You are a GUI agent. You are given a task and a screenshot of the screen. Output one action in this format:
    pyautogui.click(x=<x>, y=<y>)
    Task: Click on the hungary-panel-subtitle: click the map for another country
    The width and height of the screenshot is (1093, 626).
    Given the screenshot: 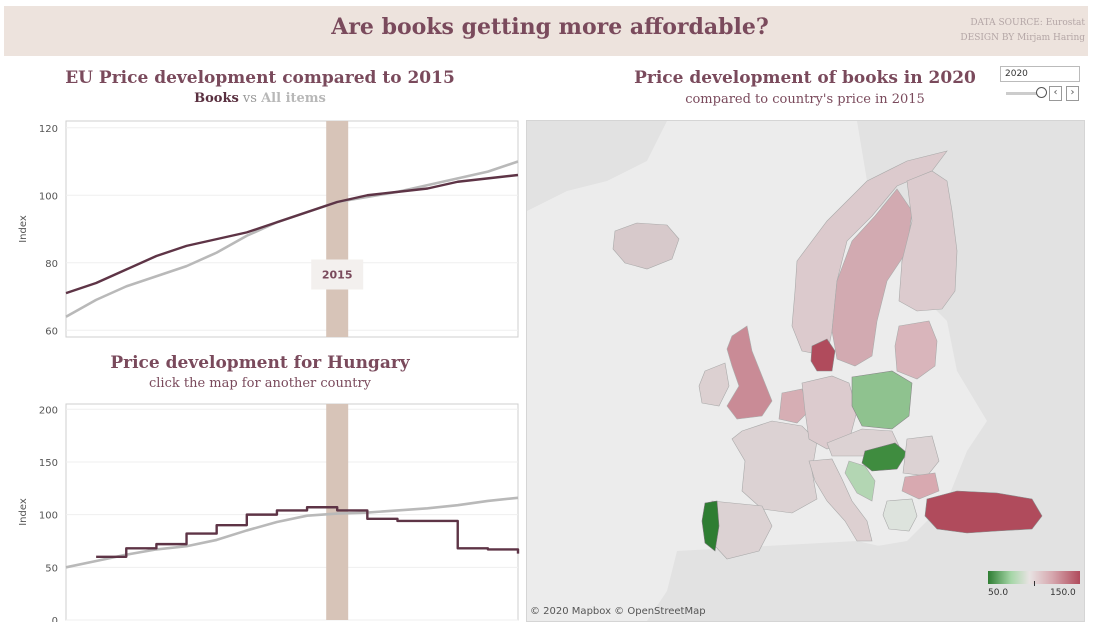 What is the action you would take?
    pyautogui.click(x=260, y=383)
    